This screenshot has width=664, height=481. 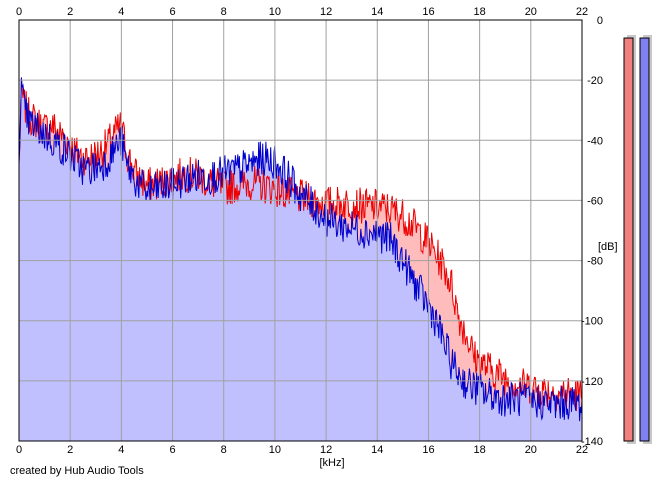 I want to click on x-tick-label-top: 8, so click(x=224, y=12).